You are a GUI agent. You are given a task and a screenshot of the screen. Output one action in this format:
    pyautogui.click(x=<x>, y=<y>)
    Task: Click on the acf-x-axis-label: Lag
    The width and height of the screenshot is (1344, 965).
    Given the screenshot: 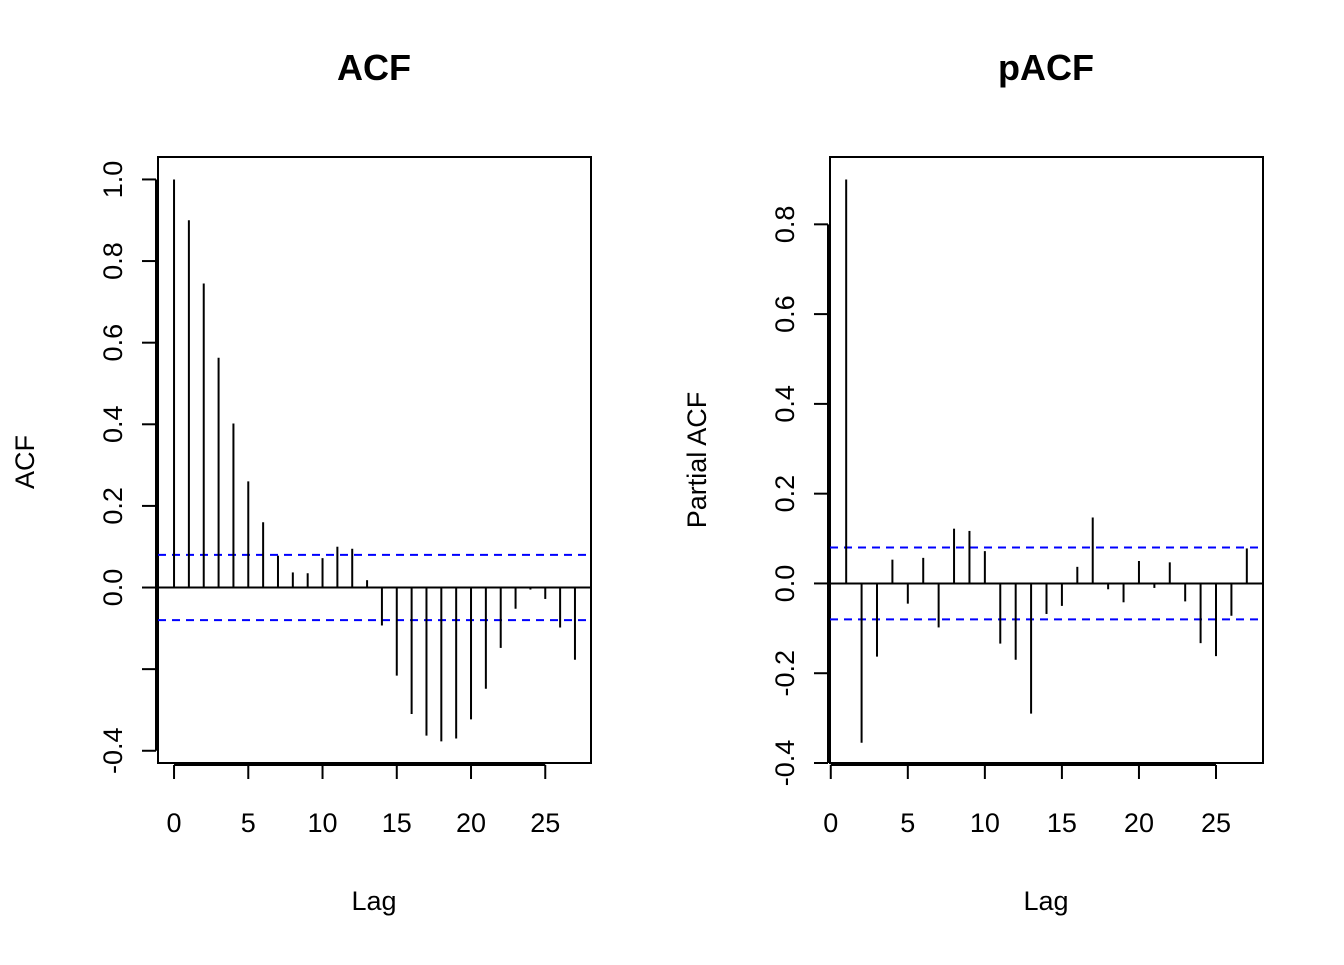 What is the action you would take?
    pyautogui.click(x=373, y=901)
    